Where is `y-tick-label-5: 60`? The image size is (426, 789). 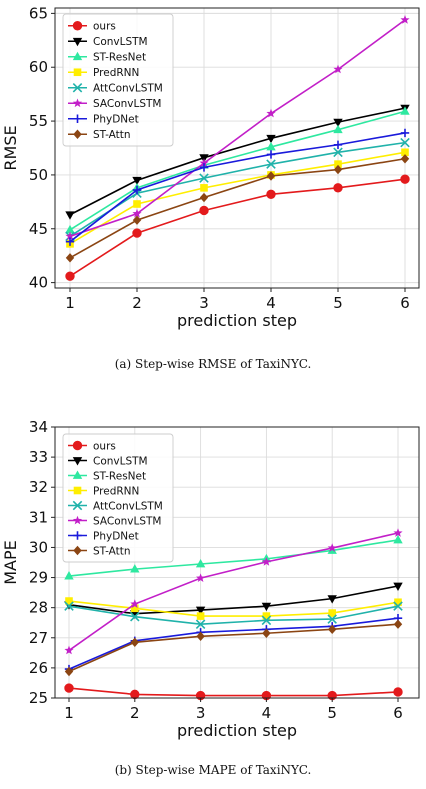 y-tick-label-5: 60 is located at coordinates (38, 67).